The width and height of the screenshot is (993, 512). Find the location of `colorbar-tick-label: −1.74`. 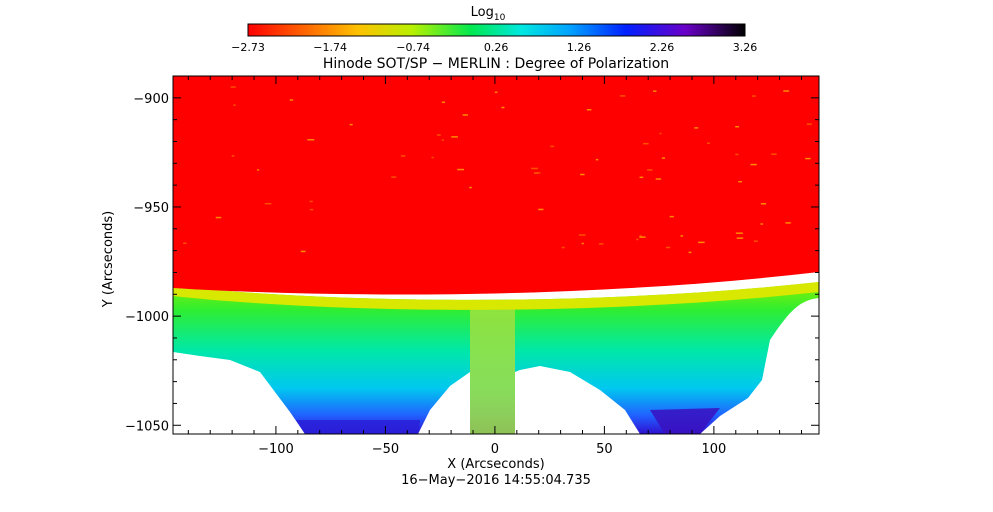

colorbar-tick-label: −1.74 is located at coordinates (330, 47).